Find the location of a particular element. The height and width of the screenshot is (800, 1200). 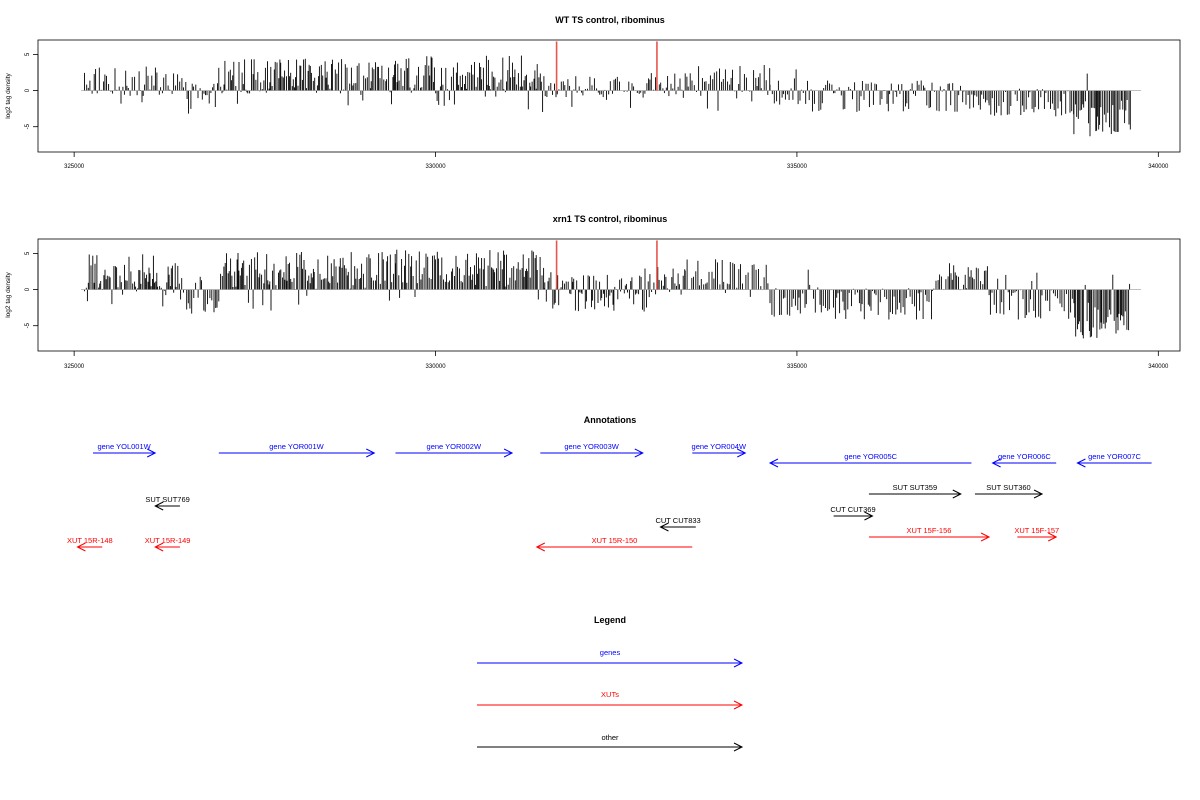

wt-y-tick-label: -5 is located at coordinates (28, 126).